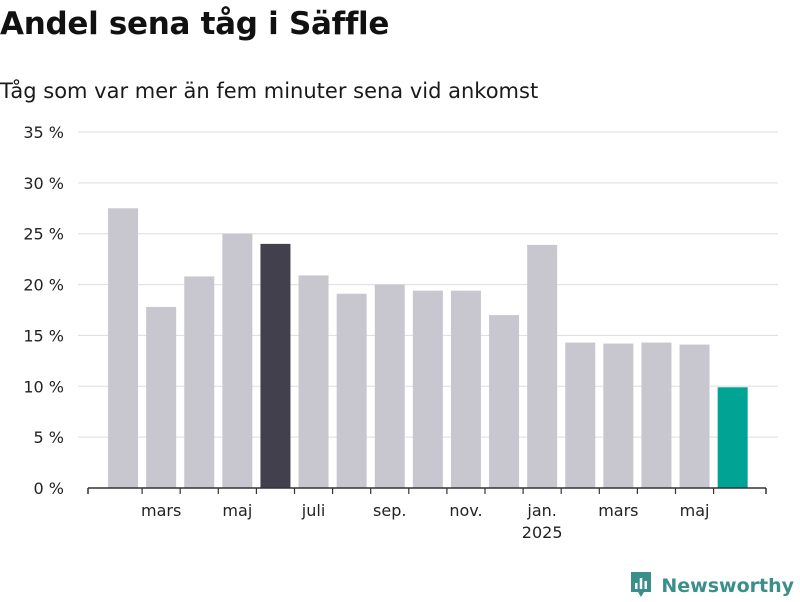 The height and width of the screenshot is (602, 800). Describe the element at coordinates (389, 510) in the screenshot. I see `x-tick-label: sep.` at that location.